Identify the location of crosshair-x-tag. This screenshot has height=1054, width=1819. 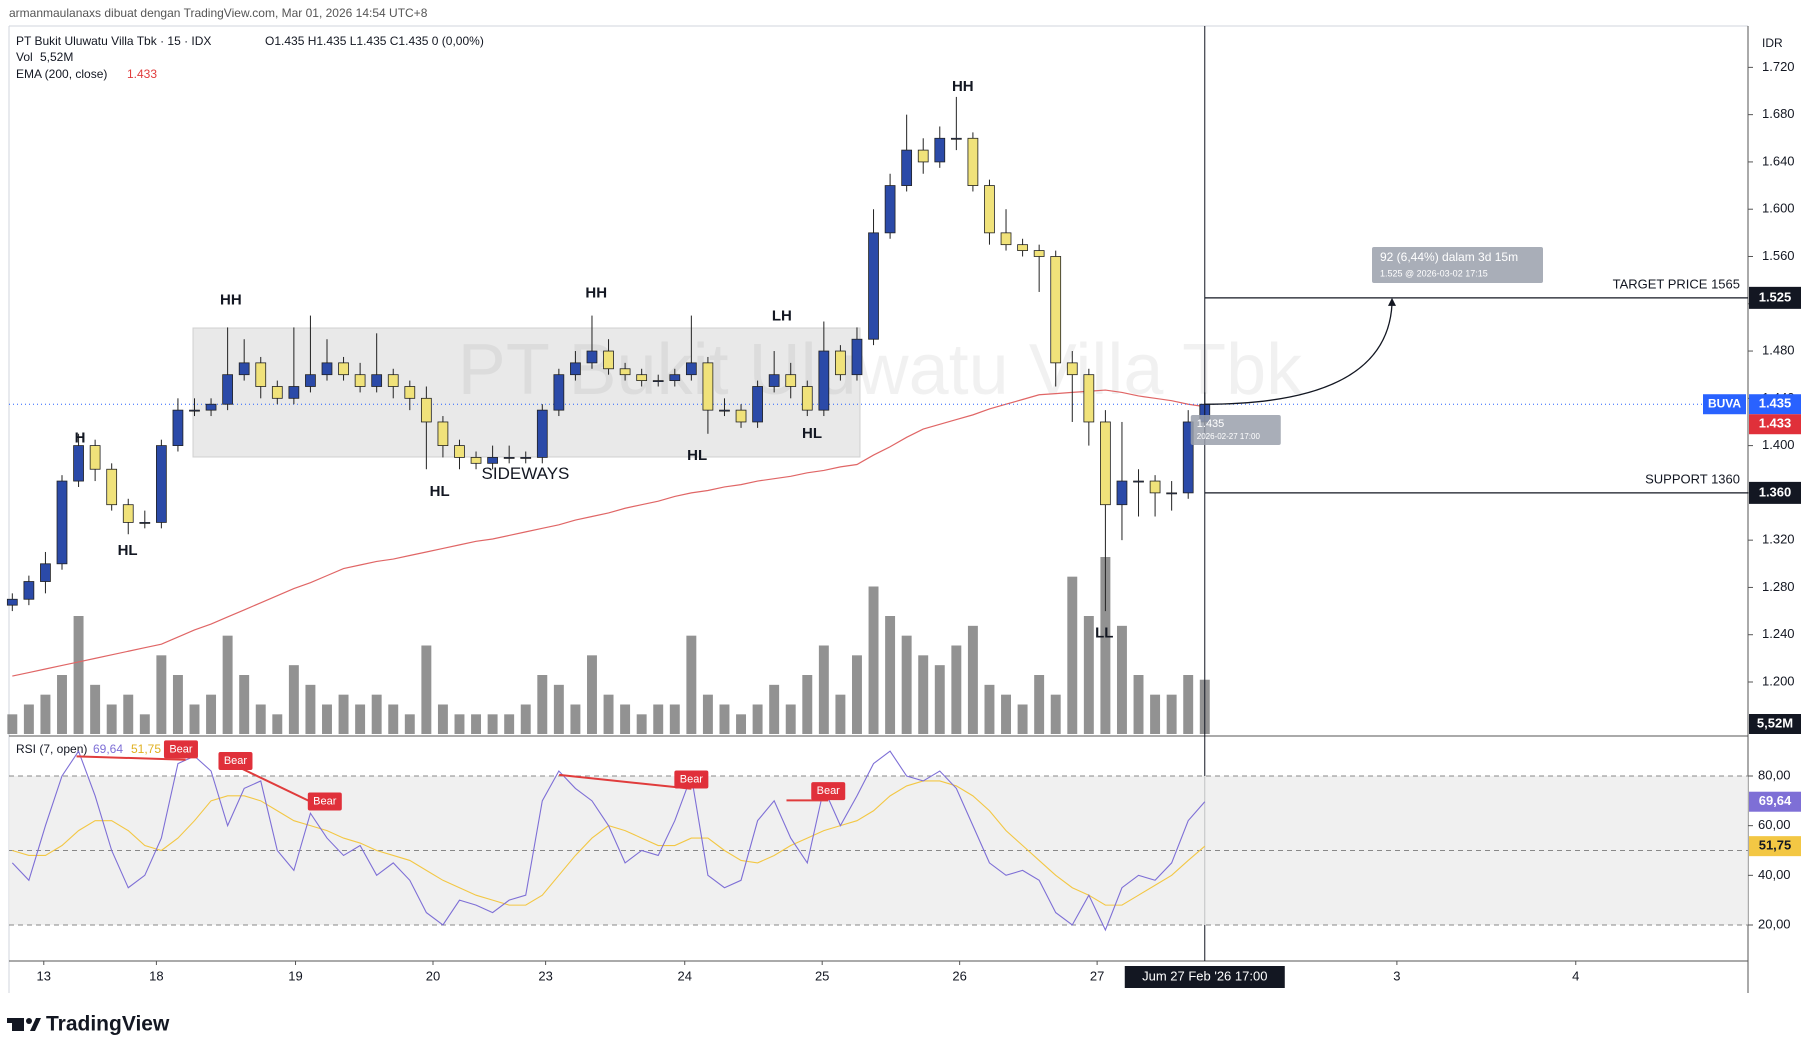
(1204, 977).